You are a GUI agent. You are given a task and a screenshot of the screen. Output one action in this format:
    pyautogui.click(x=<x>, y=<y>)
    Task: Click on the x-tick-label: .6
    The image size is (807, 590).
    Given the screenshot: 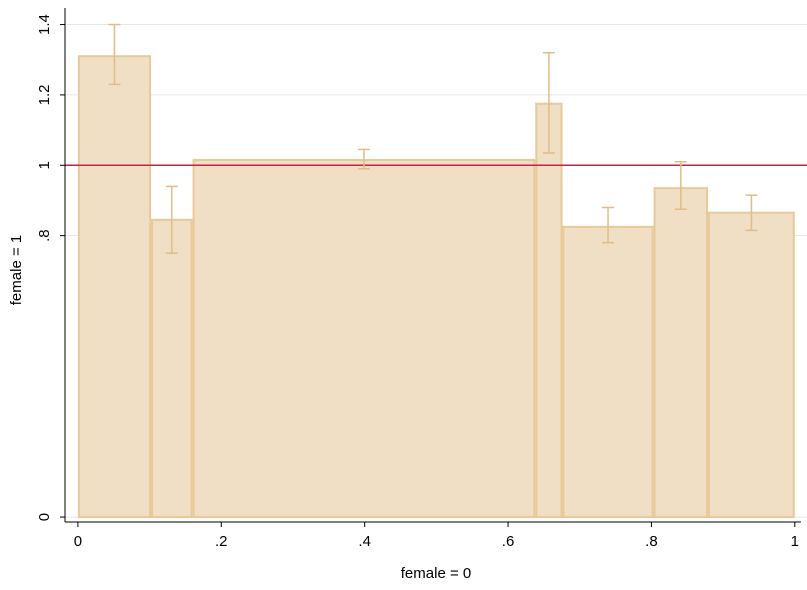 What is the action you would take?
    pyautogui.click(x=508, y=541)
    